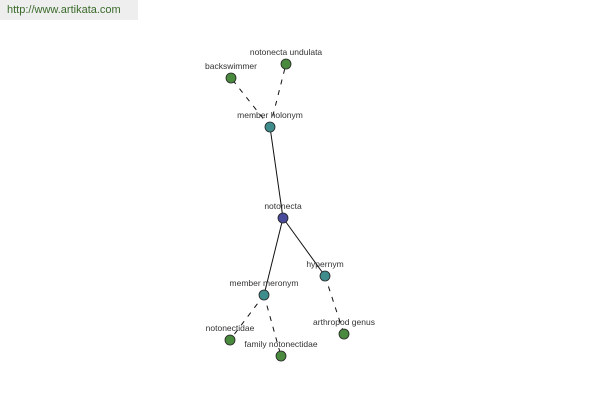  What do you see at coordinates (231, 78) in the screenshot?
I see `node-backswimmer` at bounding box center [231, 78].